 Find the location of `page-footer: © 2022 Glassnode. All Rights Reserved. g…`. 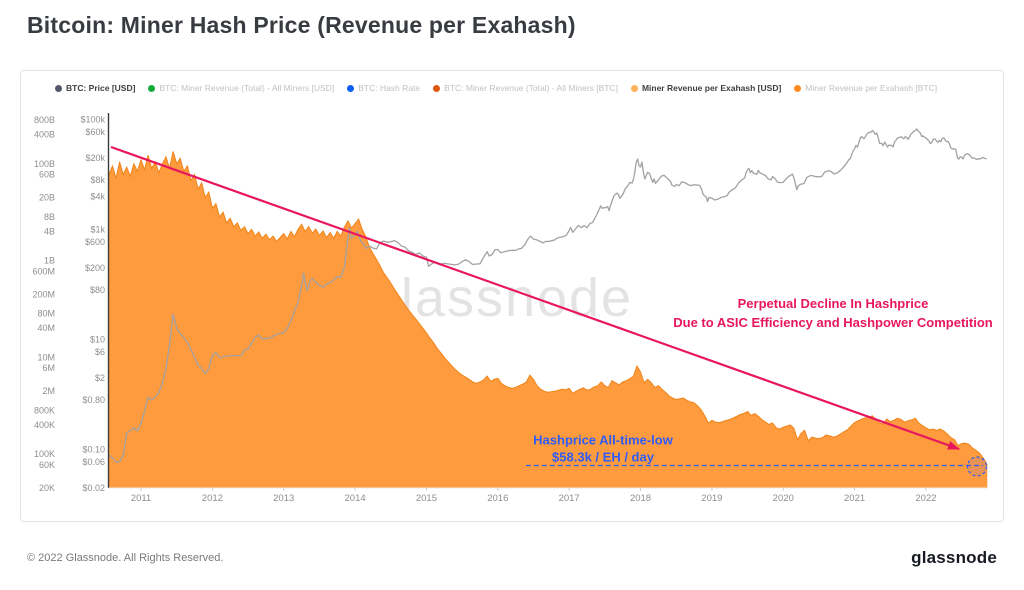

page-footer: © 2022 Glassnode. All Rights Reserved. g… is located at coordinates (512, 558).